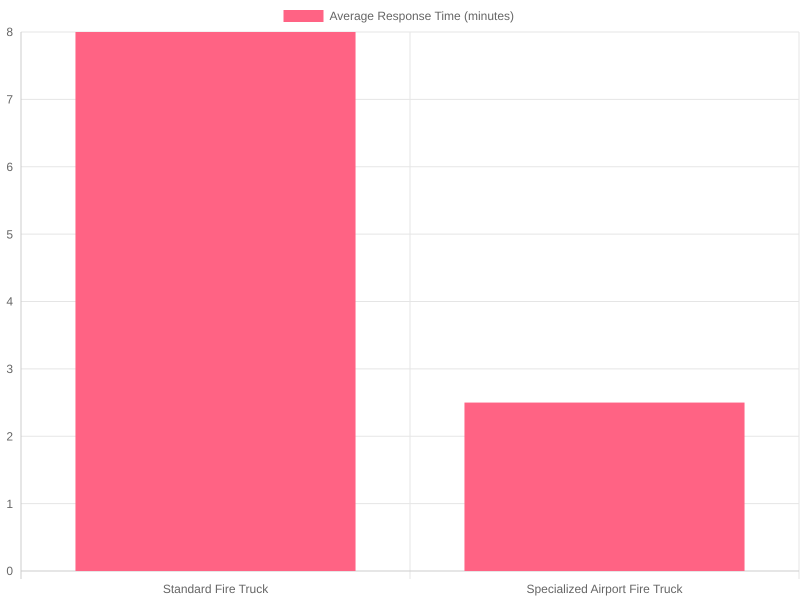 This screenshot has width=800, height=600. Describe the element at coordinates (216, 589) in the screenshot. I see `x-tick-label: Standard Fire Truck` at that location.